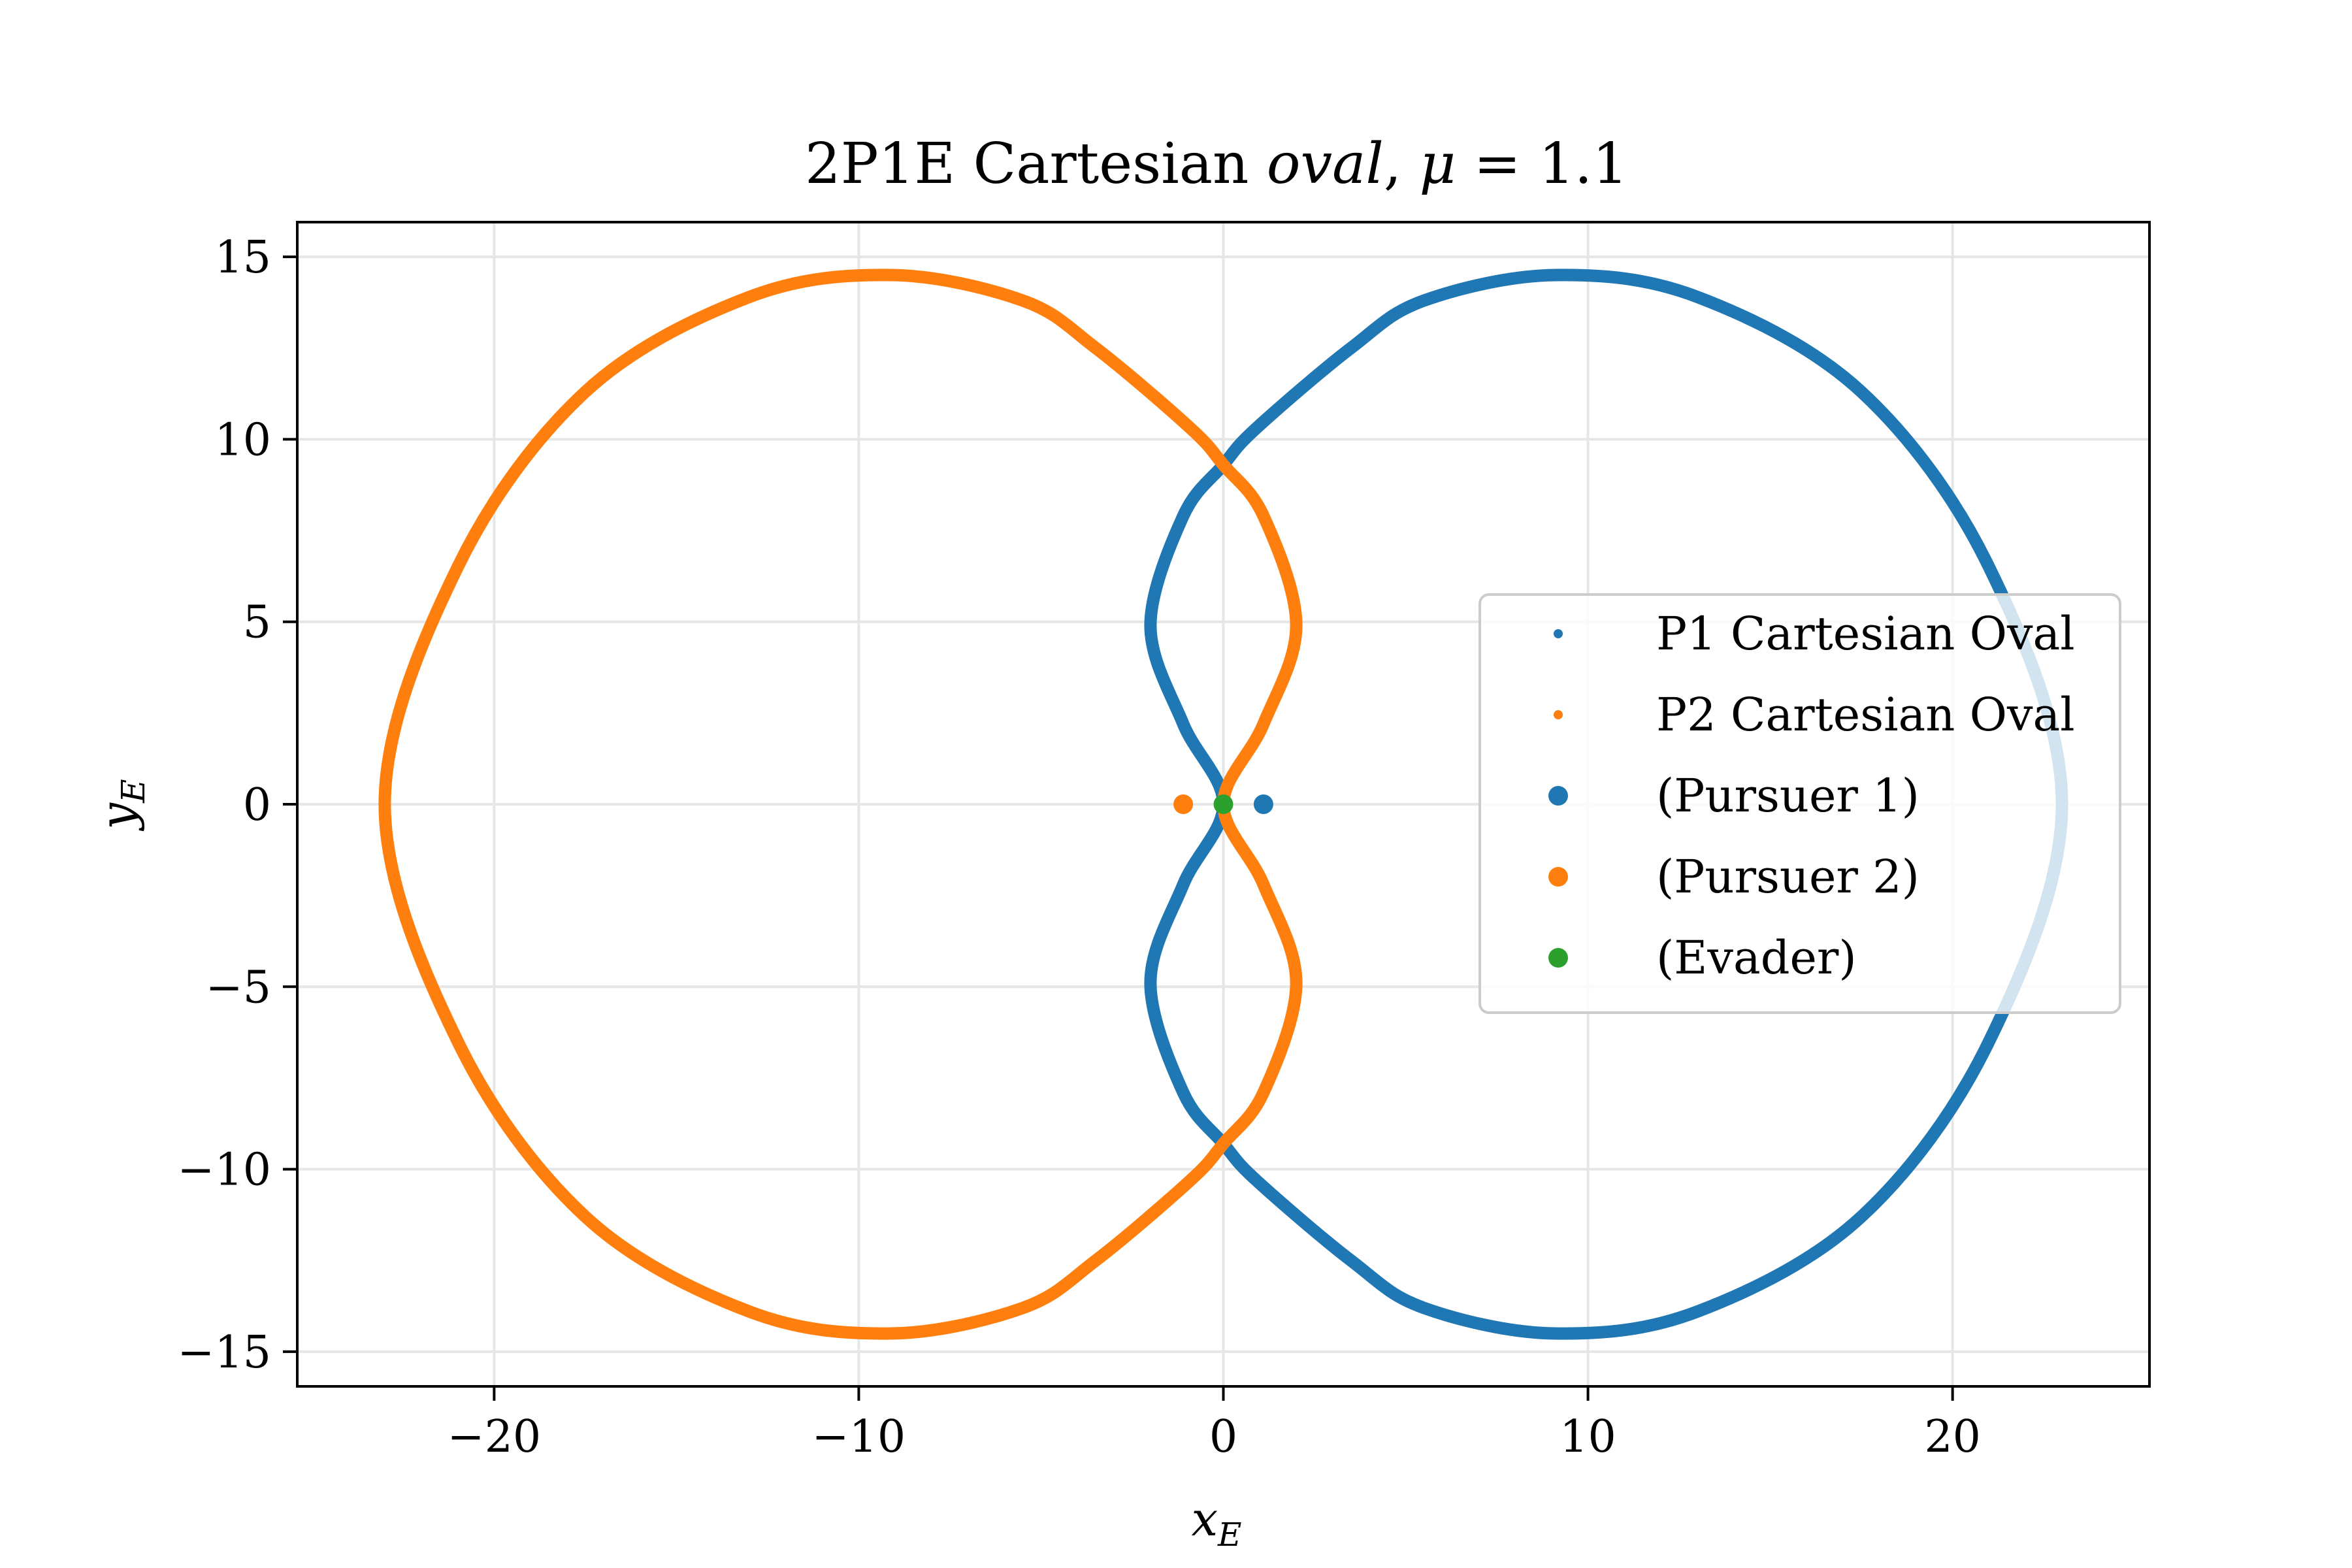  I want to click on title-mu-value: = 1.1, so click(1542, 164).